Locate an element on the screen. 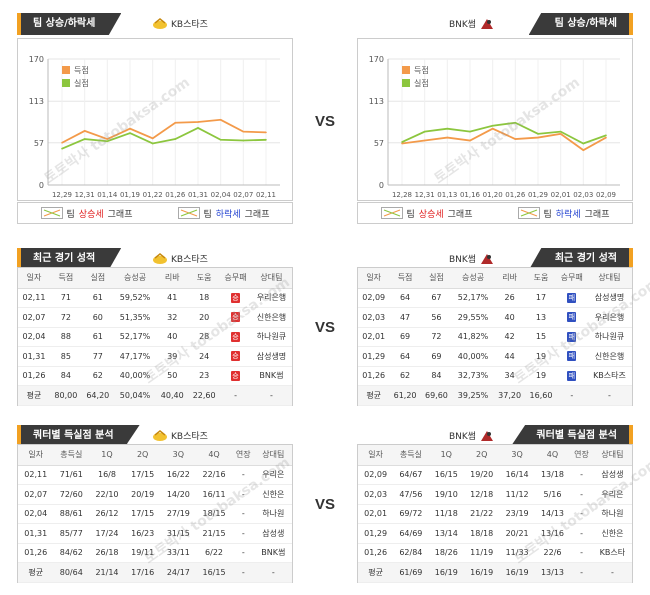 The image size is (650, 595). x-tick-label: 01,22 is located at coordinates (153, 195).